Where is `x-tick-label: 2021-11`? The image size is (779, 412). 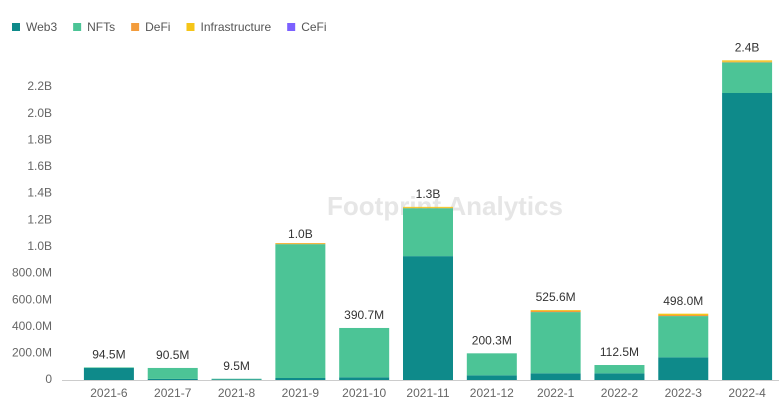
x-tick-label: 2021-11 is located at coordinates (427, 393).